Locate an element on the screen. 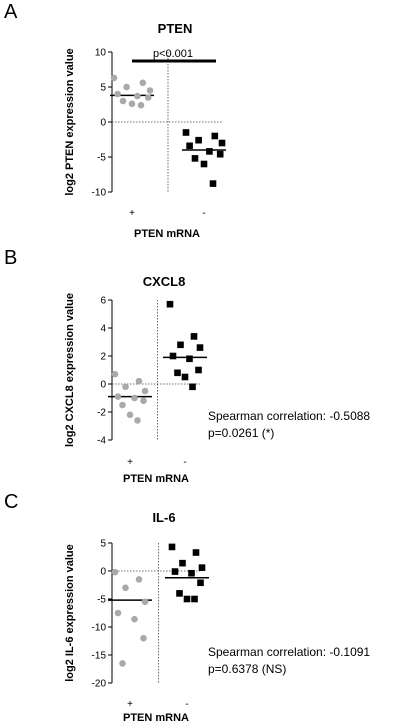  panel-c-xtick-label: + is located at coordinates (130, 704).